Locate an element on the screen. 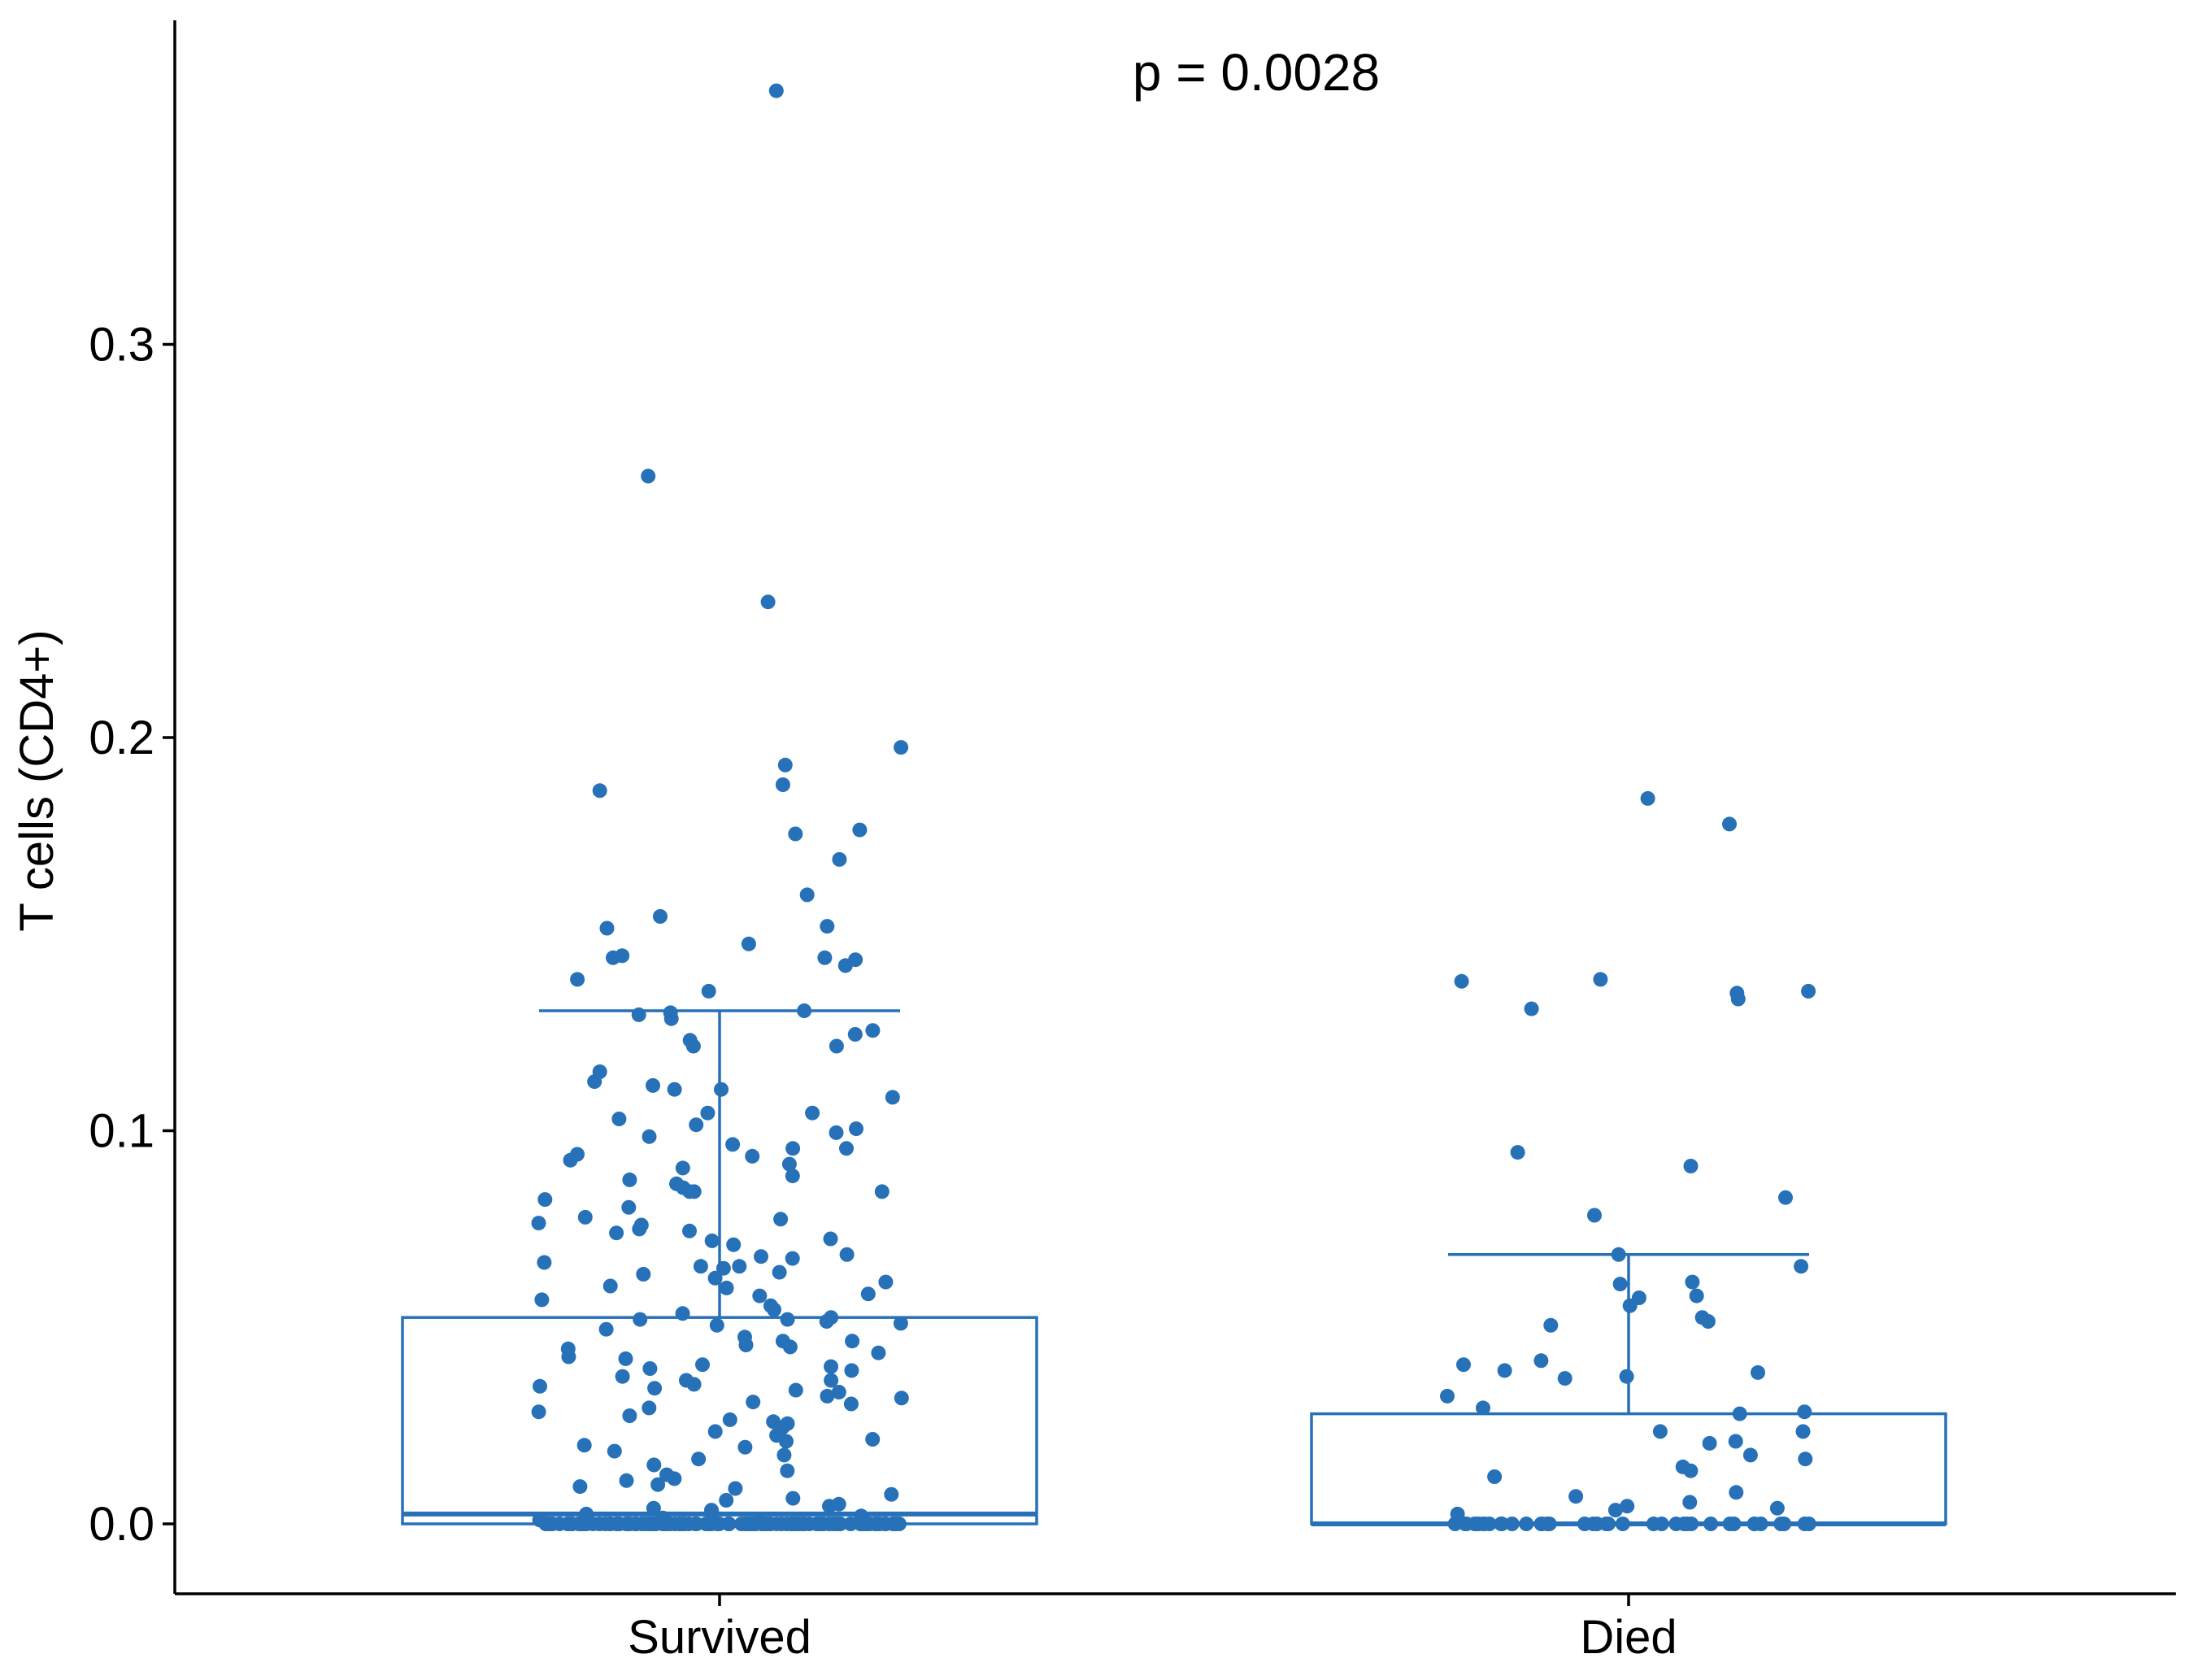  x-axis-ticks: Survived Died is located at coordinates (1152, 1629).